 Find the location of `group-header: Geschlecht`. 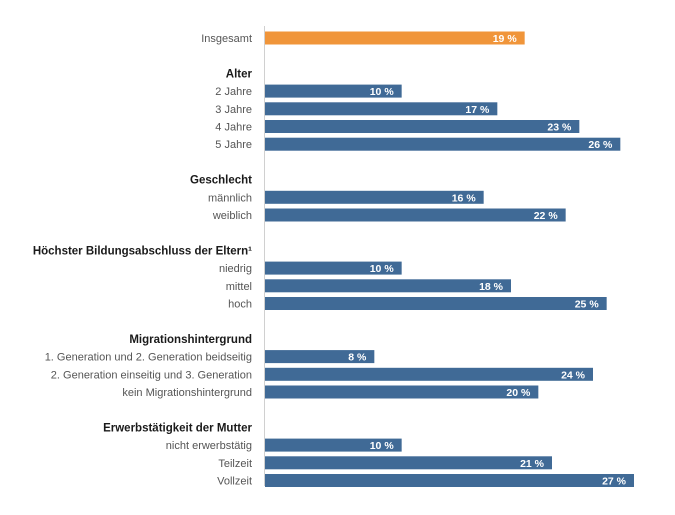

group-header: Geschlecht is located at coordinates (221, 181).